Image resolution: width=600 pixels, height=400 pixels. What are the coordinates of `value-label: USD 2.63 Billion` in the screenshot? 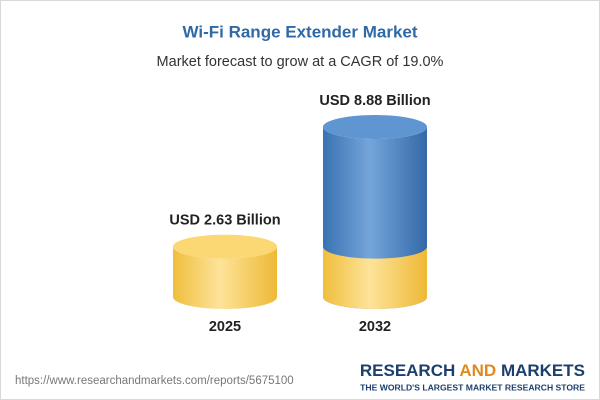 It's located at (224, 220).